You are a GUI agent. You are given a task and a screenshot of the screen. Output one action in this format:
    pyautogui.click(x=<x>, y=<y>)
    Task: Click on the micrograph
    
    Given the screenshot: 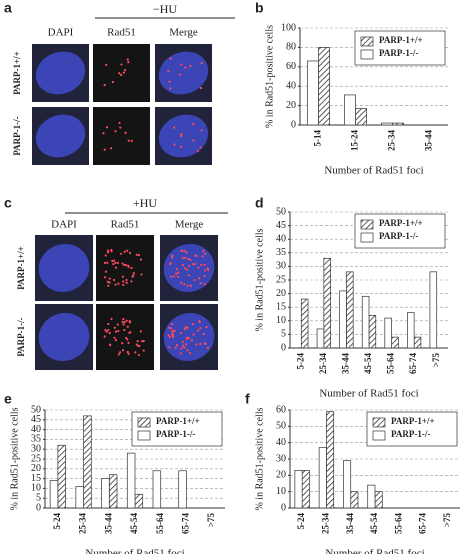 What is the action you would take?
    pyautogui.click(x=125, y=268)
    